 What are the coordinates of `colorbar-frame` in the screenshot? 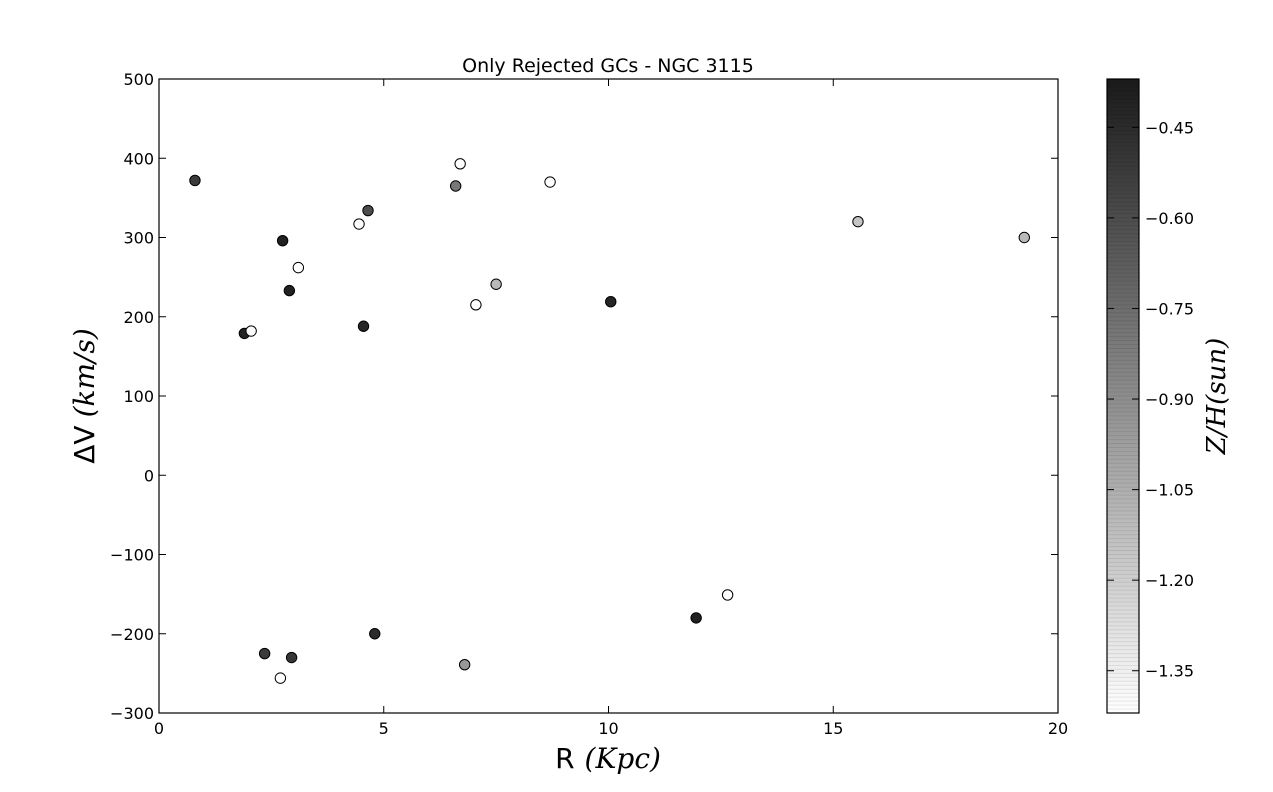 It's located at (1123, 396).